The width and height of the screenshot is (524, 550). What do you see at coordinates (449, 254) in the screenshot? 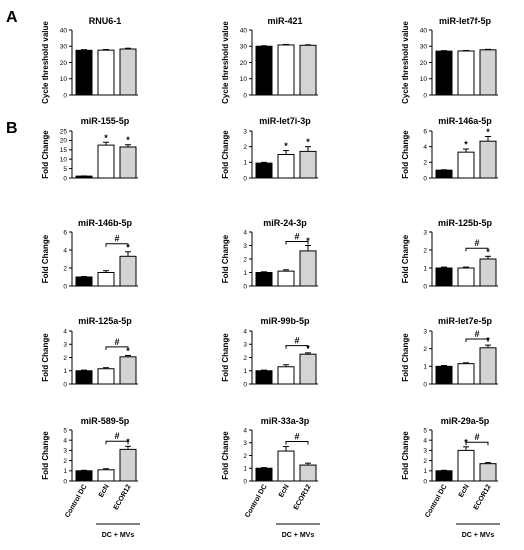
I see `chart-panel: miR-125b-5p Fold Change 0 1 2 3 * #` at bounding box center [449, 254].